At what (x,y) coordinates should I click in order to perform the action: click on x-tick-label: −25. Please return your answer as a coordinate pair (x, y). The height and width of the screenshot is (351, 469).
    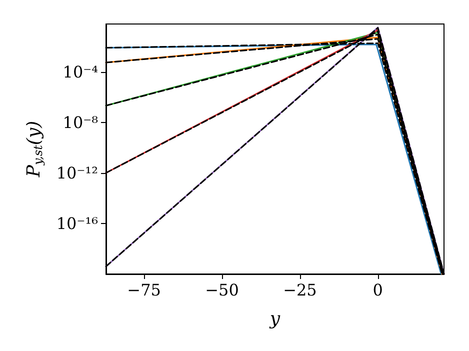
    Looking at the image, I should click on (300, 290).